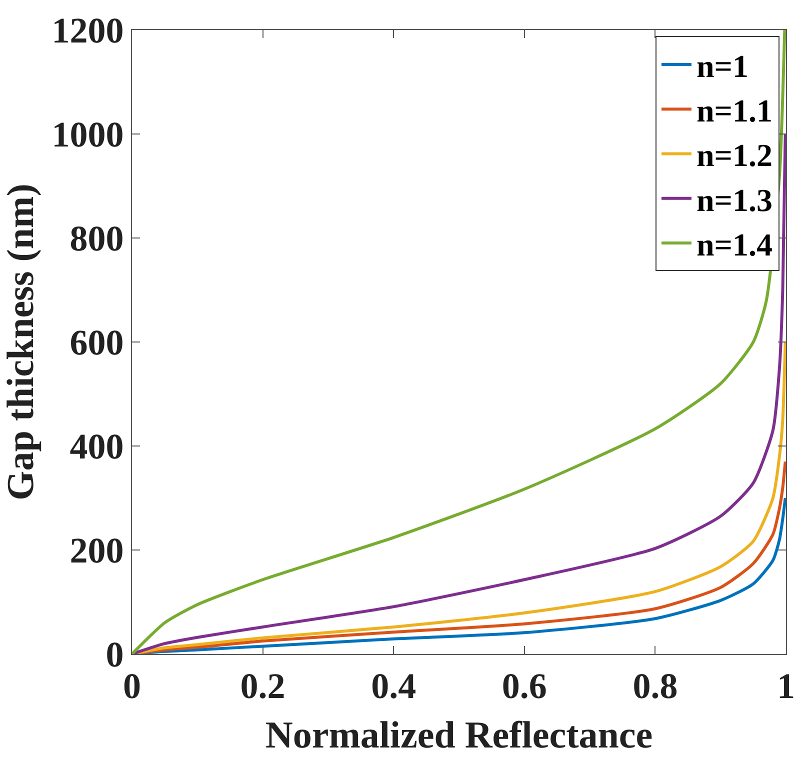 This screenshot has height=758, width=805. I want to click on legend-label: n=1.4, so click(734, 244).